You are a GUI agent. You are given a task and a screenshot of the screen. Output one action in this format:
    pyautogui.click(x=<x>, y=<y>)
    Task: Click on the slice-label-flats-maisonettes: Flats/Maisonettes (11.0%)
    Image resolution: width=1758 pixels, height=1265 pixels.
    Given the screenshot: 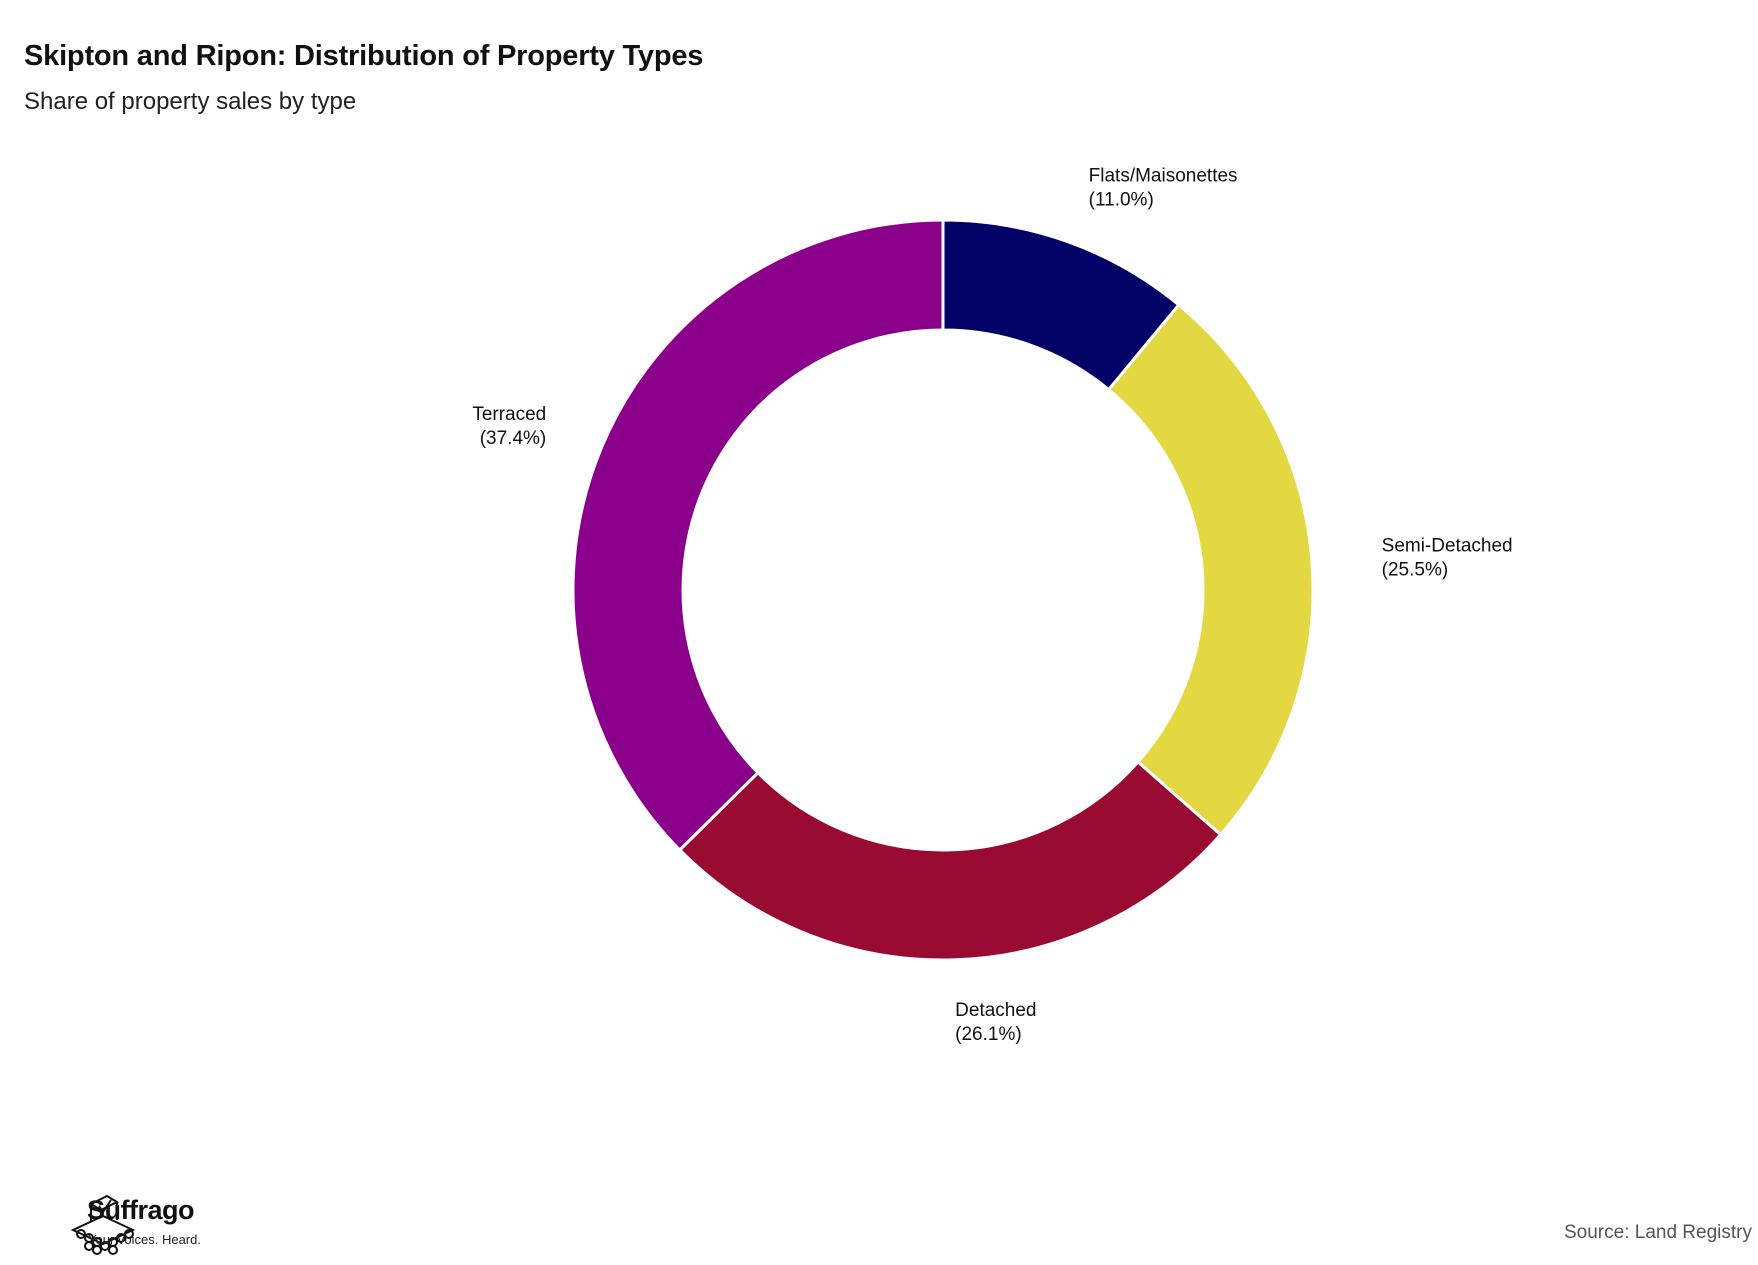 What is the action you would take?
    pyautogui.click(x=1163, y=187)
    